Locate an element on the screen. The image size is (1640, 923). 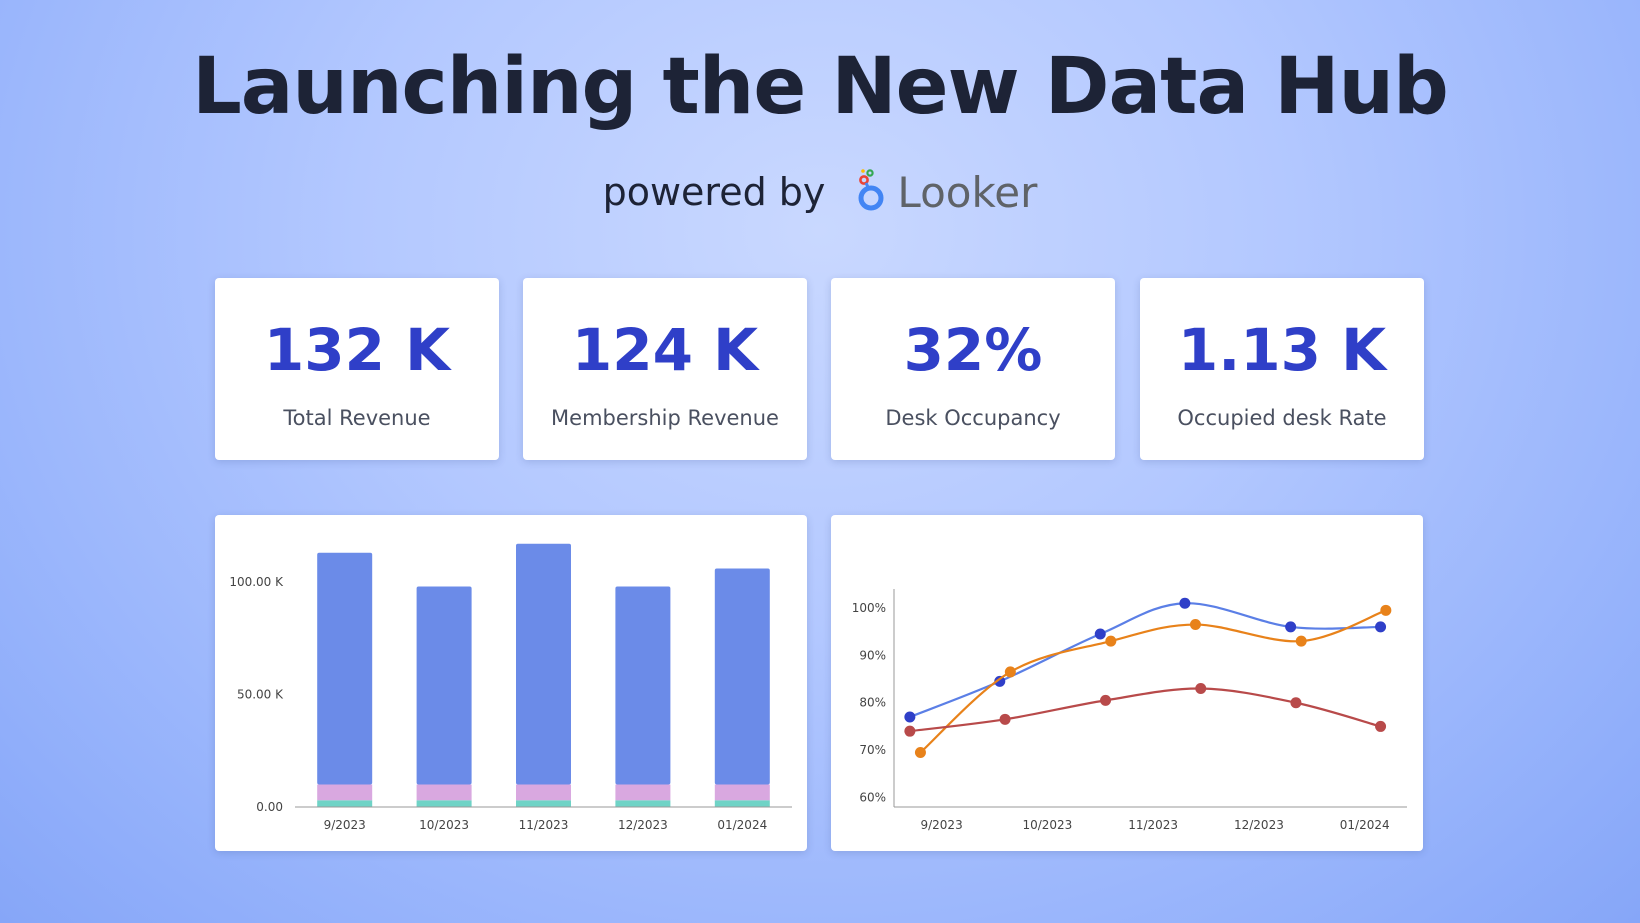
kpi-label: Occupied desk Rate is located at coordinates (1282, 418).